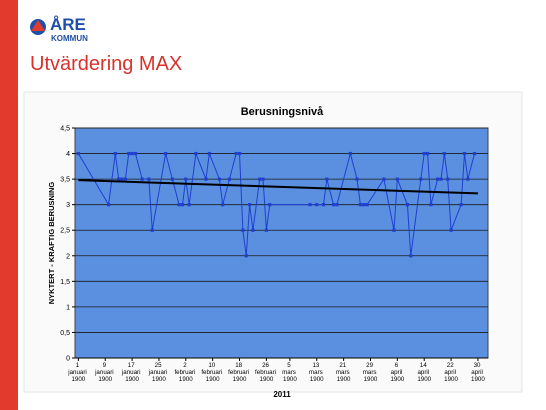 Image resolution: width=546 pixels, height=410 pixels. I want to click on x-tick-label: 1 januari 1900, so click(77, 372).